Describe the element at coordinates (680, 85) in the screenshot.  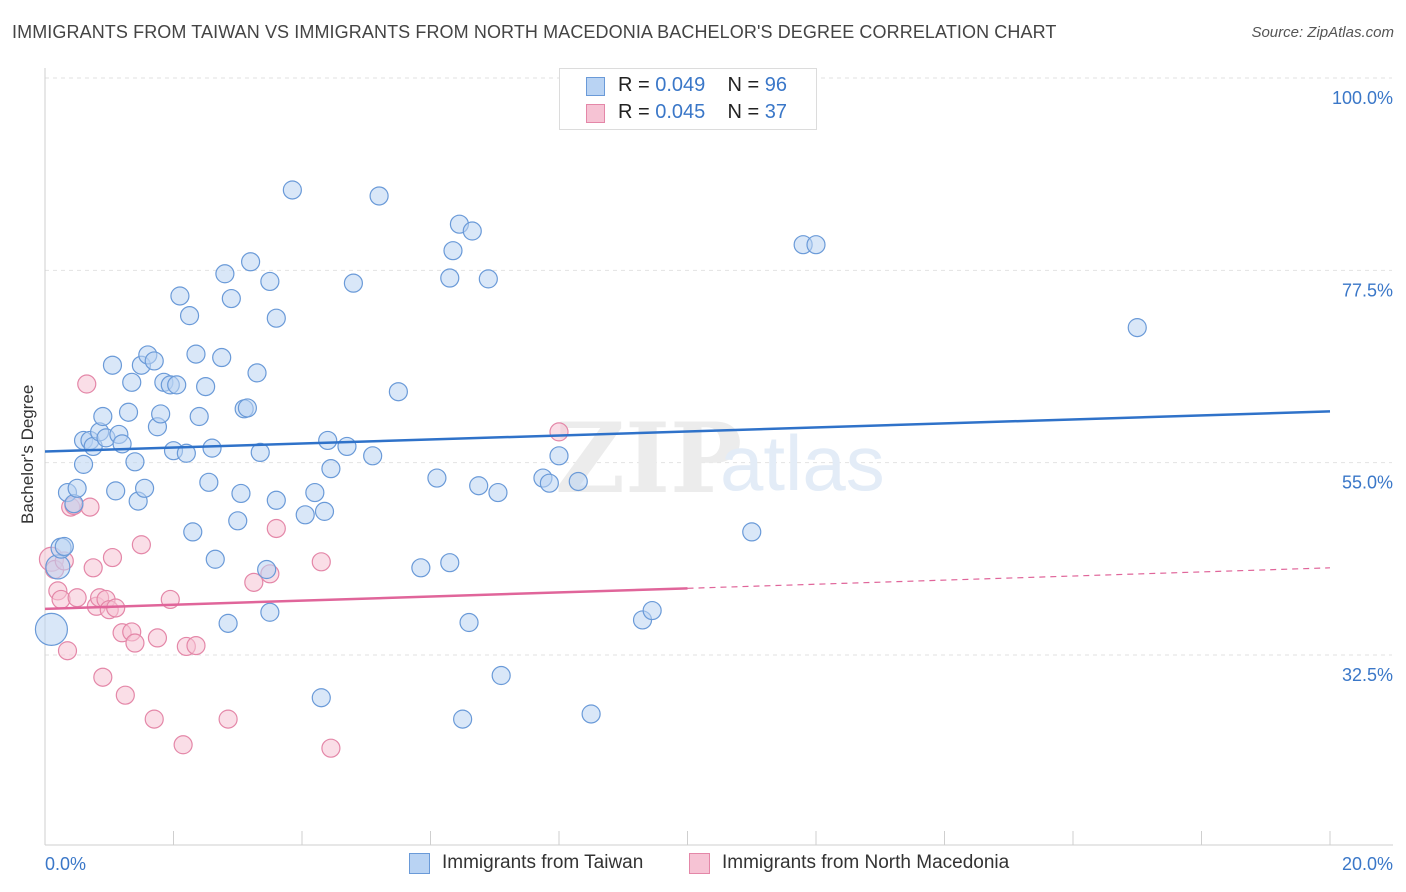
I see `legend-r-value: 0.049` at that location.